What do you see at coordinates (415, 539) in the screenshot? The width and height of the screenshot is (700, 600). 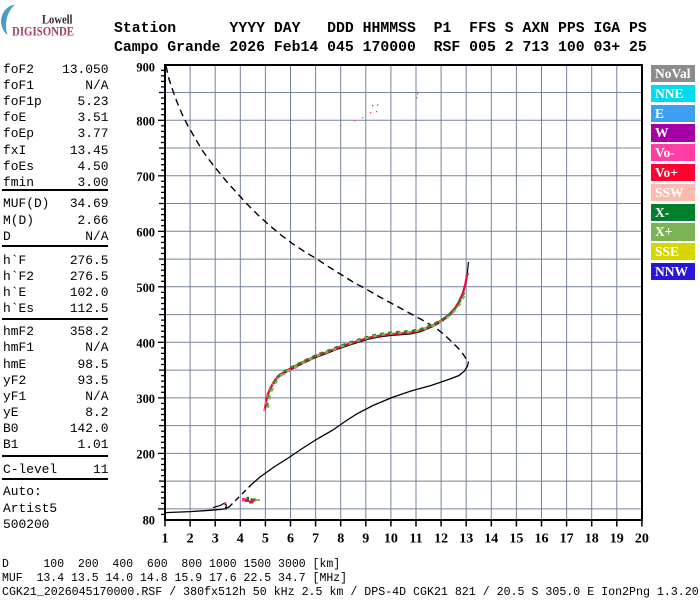 I see `svg-text: 11` at bounding box center [415, 539].